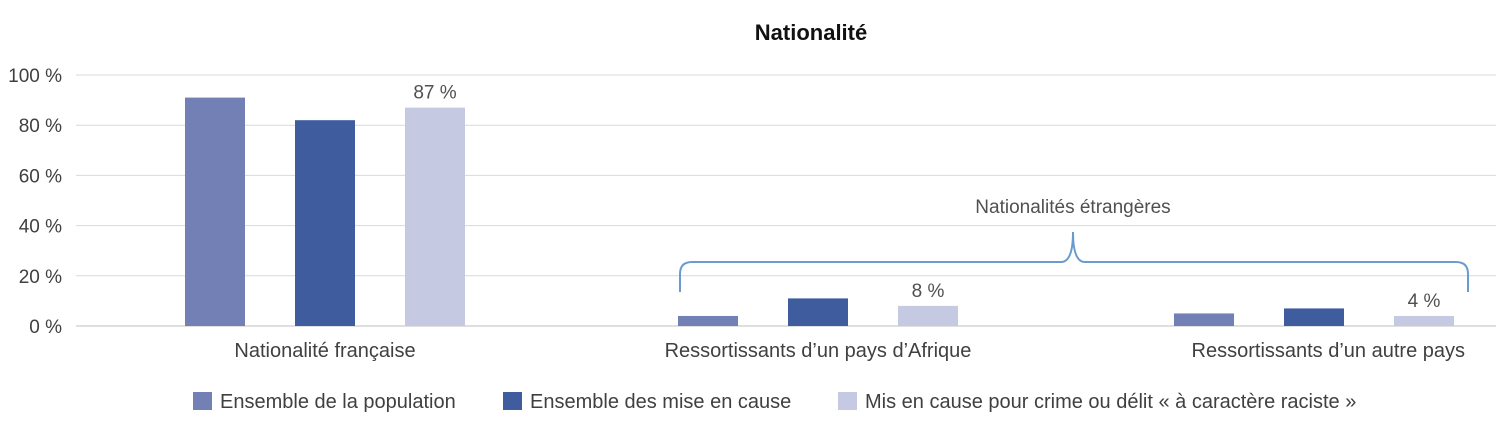  I want to click on annotation-label: Nationalités étrangères, so click(1072, 207).